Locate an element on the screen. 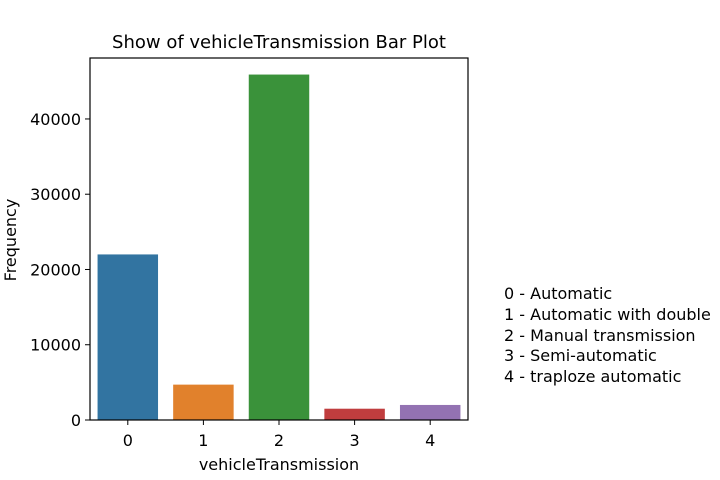  y-tick-label: 20000 is located at coordinates (55, 269).